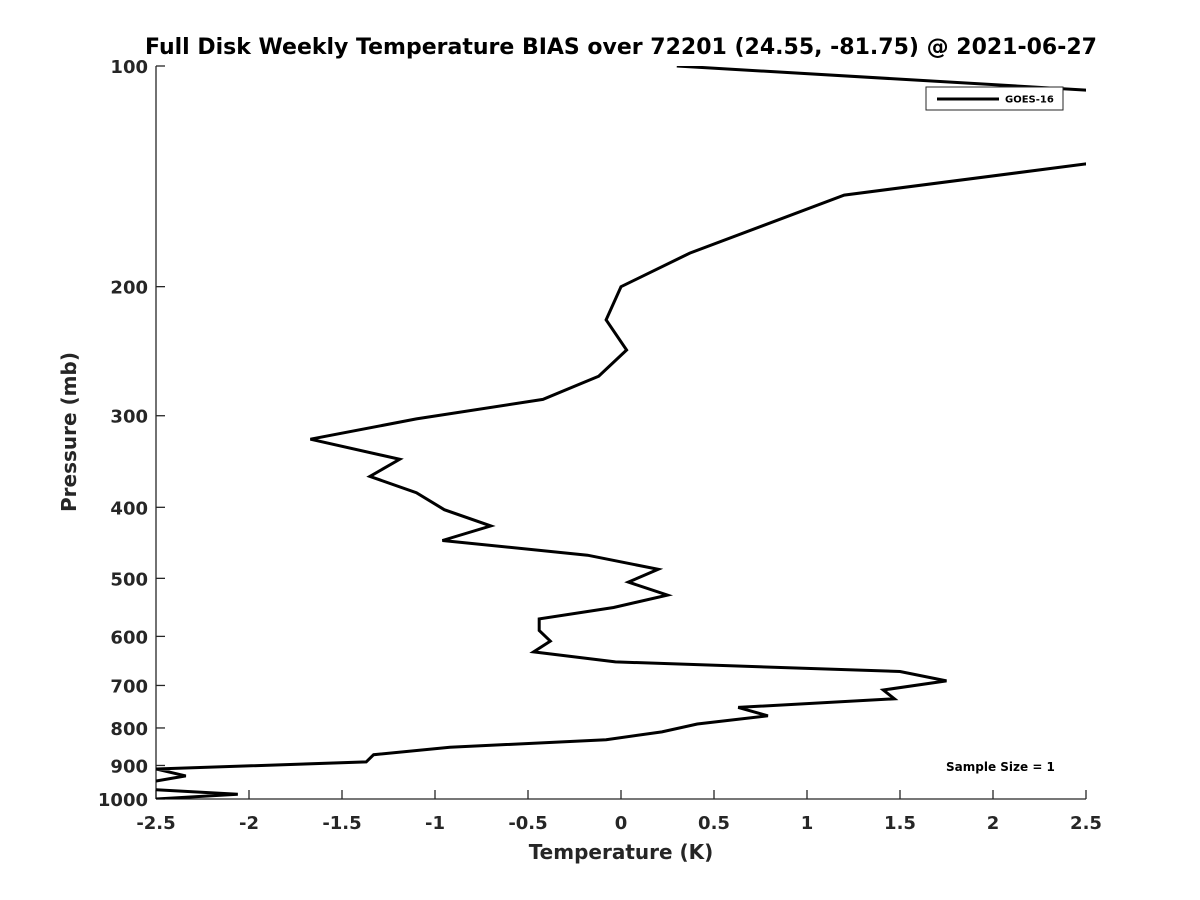  I want to click on y-tick-label: 500, so click(129, 579).